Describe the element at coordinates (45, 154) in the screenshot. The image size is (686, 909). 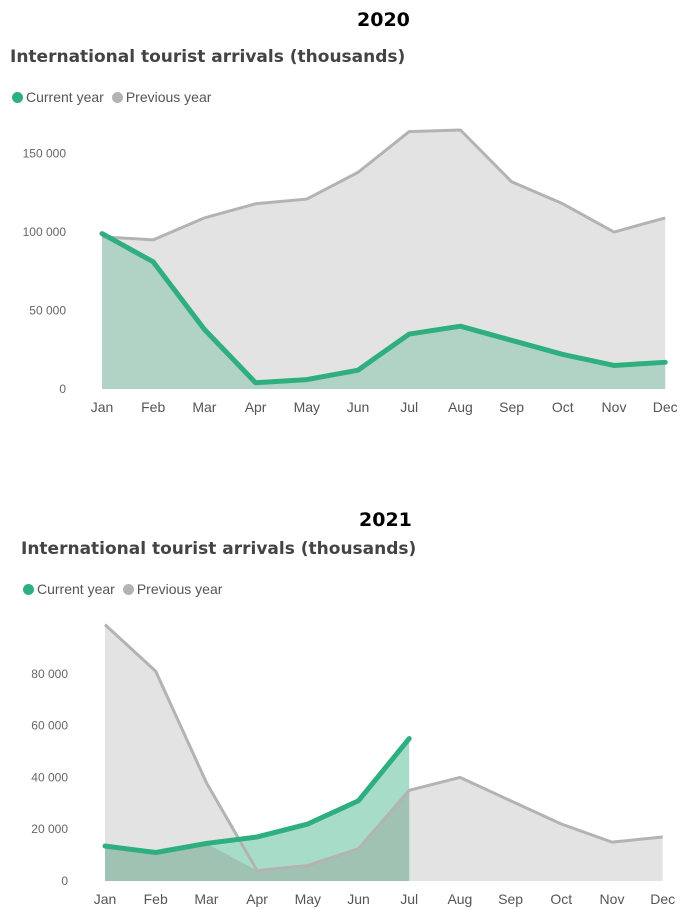
I see `y-tick-label: 150 000` at that location.